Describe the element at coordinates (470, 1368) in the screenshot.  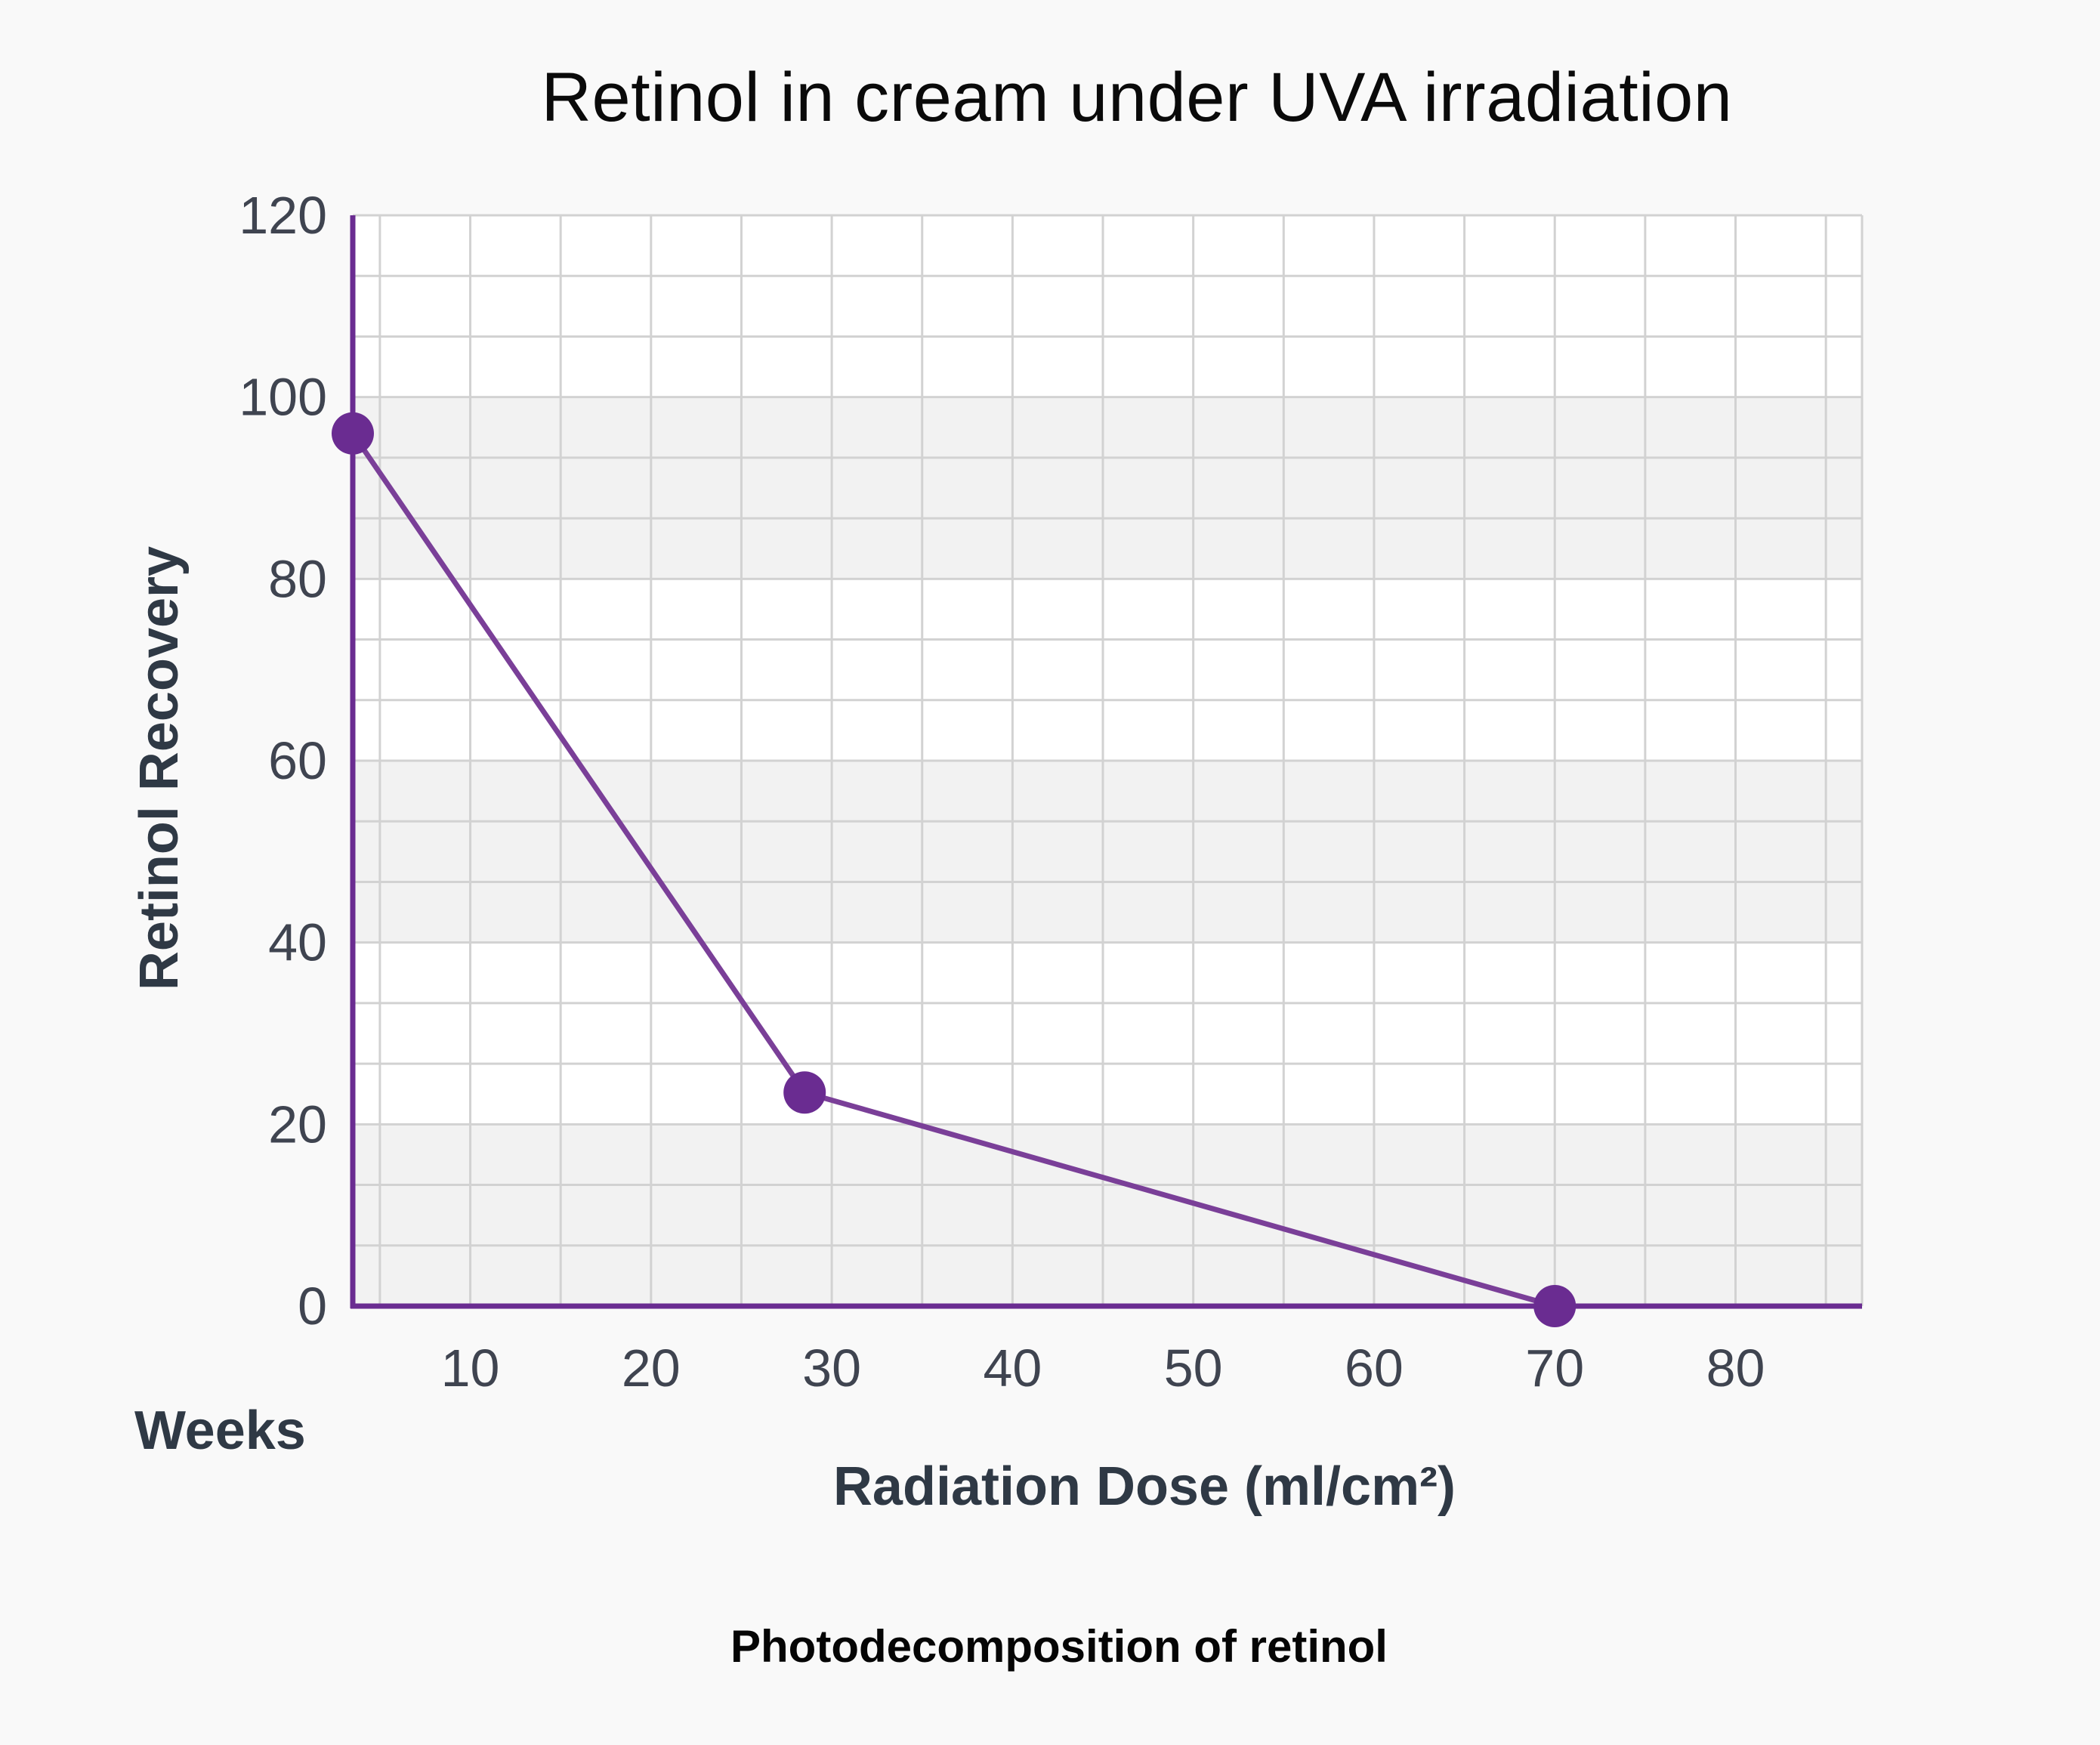
I see `x-tick-label: 10` at that location.